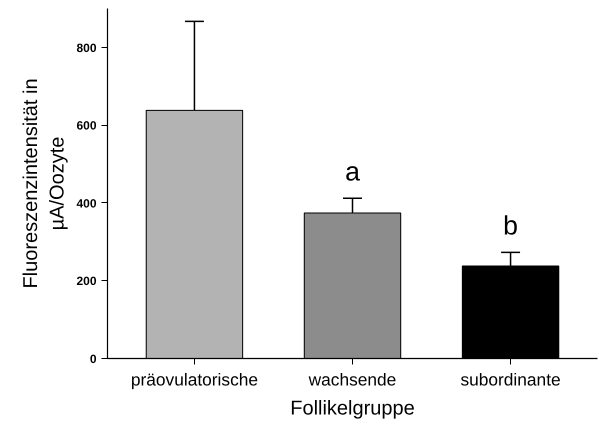 This screenshot has width=599, height=434. I want to click on annotation: b, so click(510, 225).